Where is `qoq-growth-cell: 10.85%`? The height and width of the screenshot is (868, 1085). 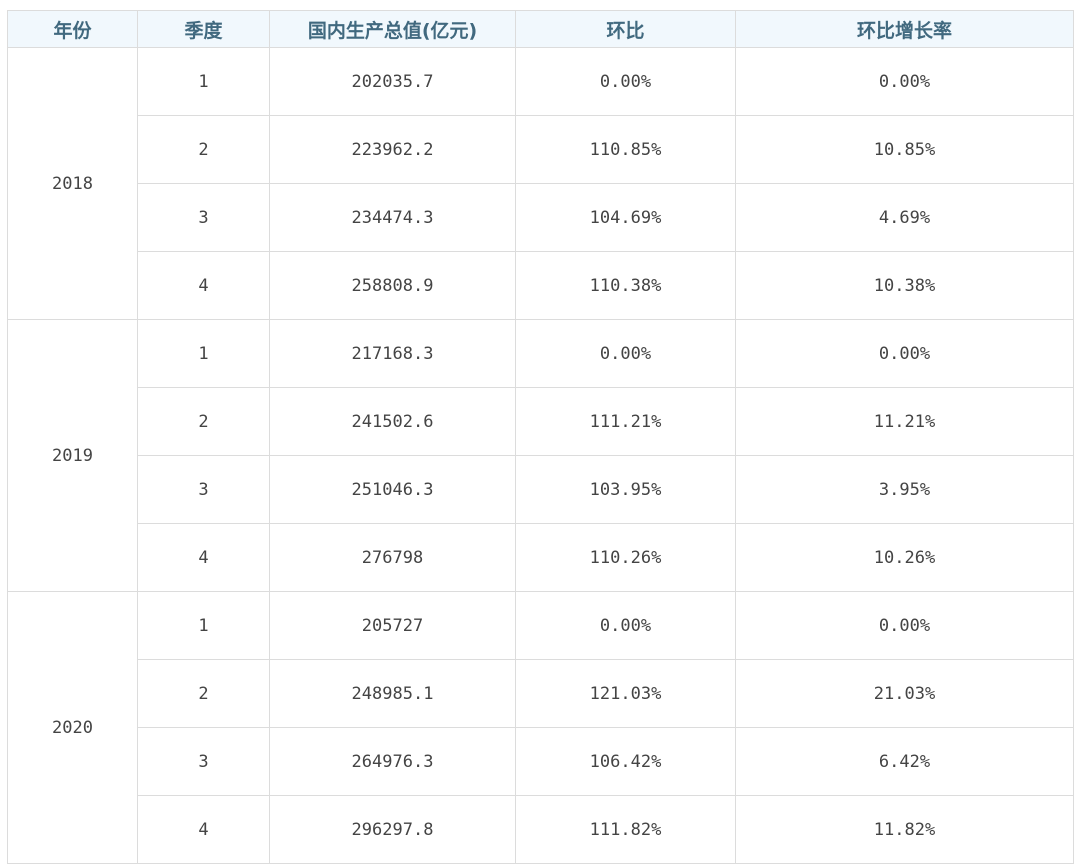 qoq-growth-cell: 10.85% is located at coordinates (904, 149).